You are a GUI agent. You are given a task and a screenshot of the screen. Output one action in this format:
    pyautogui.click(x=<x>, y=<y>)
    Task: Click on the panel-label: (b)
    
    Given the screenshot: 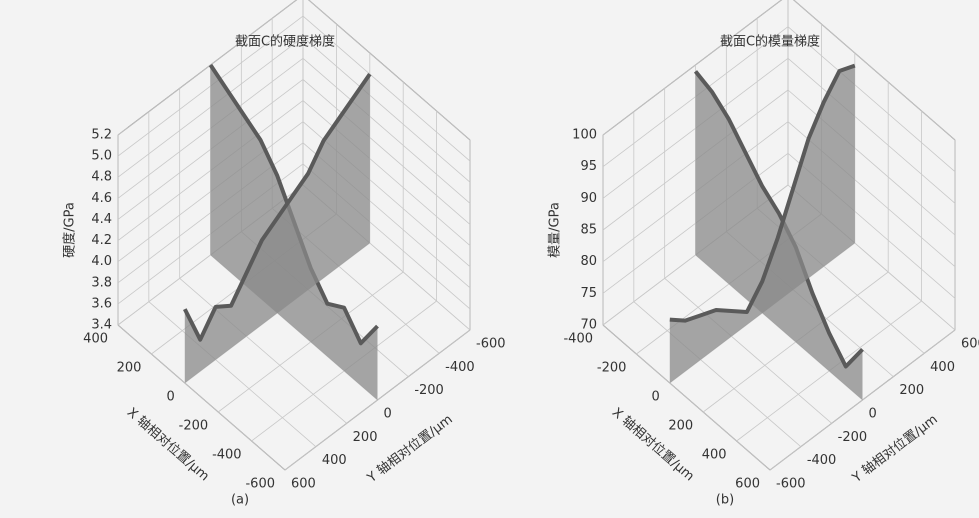 What is the action you would take?
    pyautogui.click(x=725, y=500)
    